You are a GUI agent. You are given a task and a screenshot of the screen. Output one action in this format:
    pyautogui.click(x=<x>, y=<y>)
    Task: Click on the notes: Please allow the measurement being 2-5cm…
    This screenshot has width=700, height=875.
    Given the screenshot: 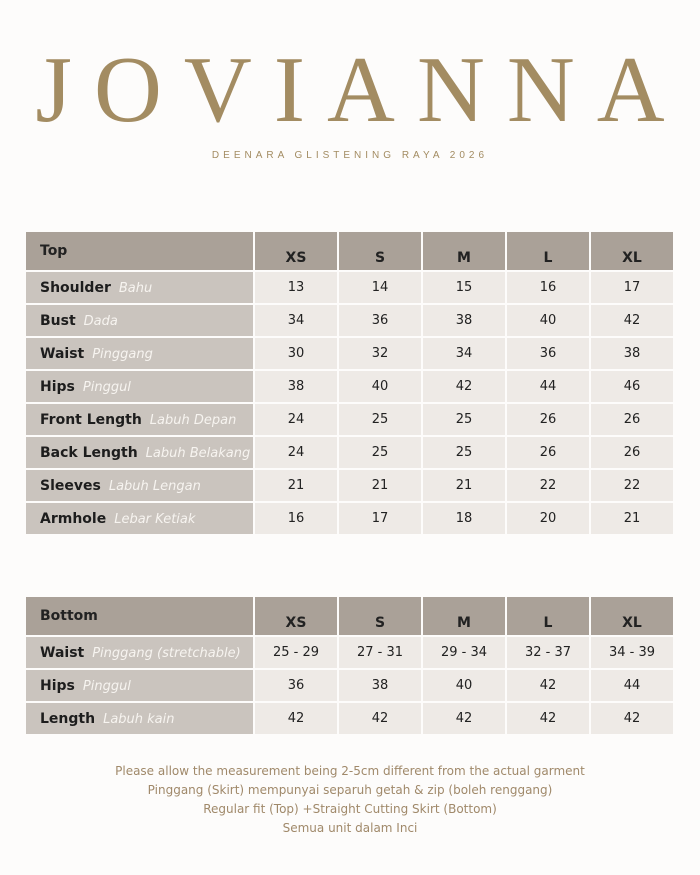 What is the action you would take?
    pyautogui.click(x=350, y=800)
    